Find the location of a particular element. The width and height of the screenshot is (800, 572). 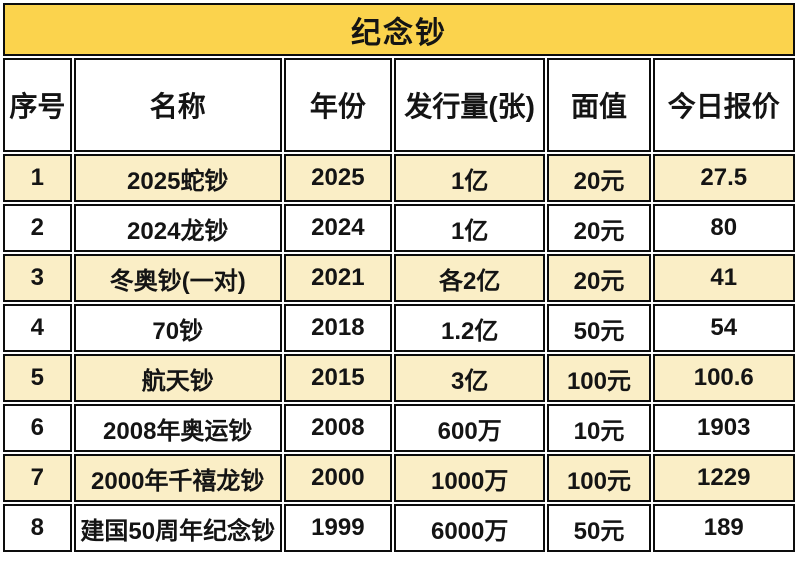

column-header-issuance: 发行量(张) is located at coordinates (469, 105).